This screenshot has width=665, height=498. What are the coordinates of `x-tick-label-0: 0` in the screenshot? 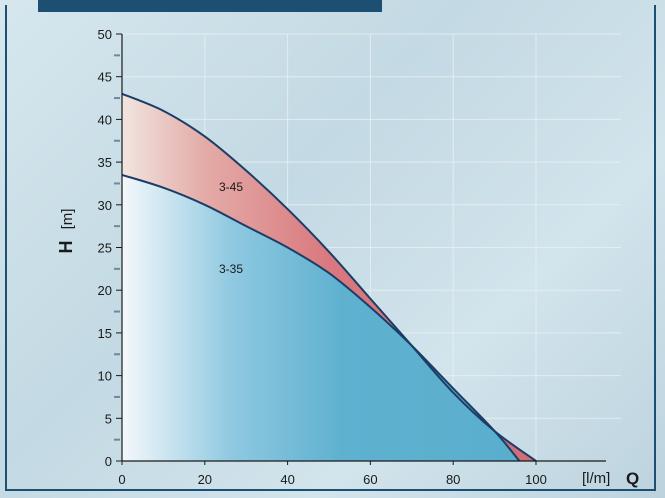 It's located at (121, 479).